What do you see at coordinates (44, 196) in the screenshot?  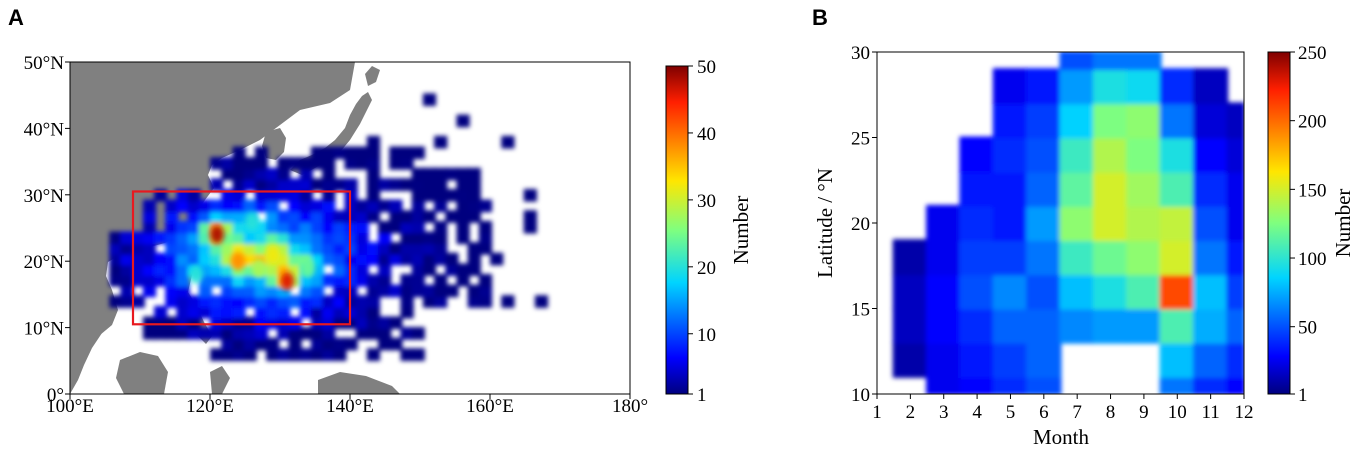 I see `panel-a-ytick: 30°N` at bounding box center [44, 196].